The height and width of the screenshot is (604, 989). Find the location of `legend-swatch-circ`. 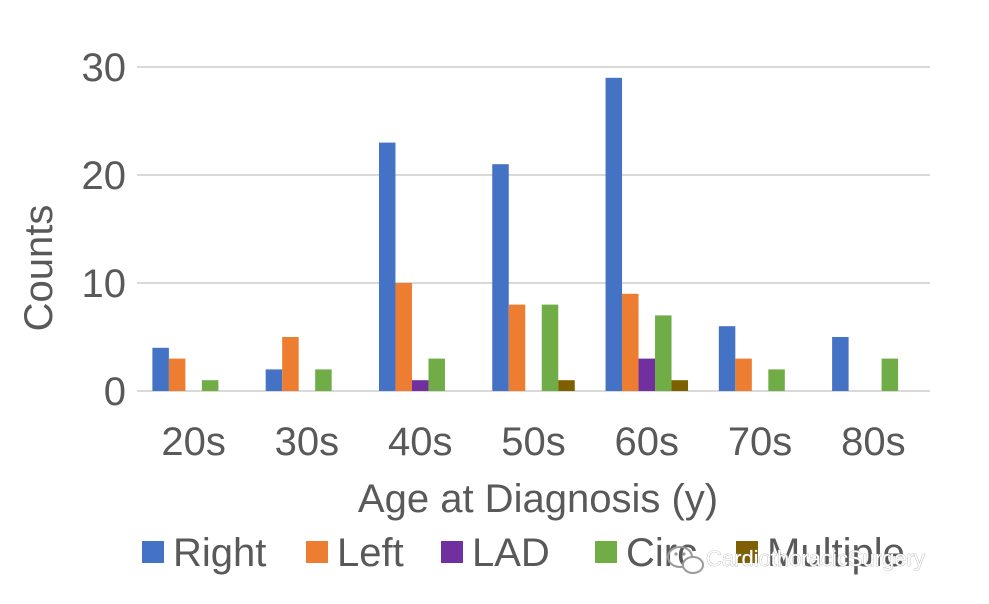

legend-swatch-circ is located at coordinates (606, 552).